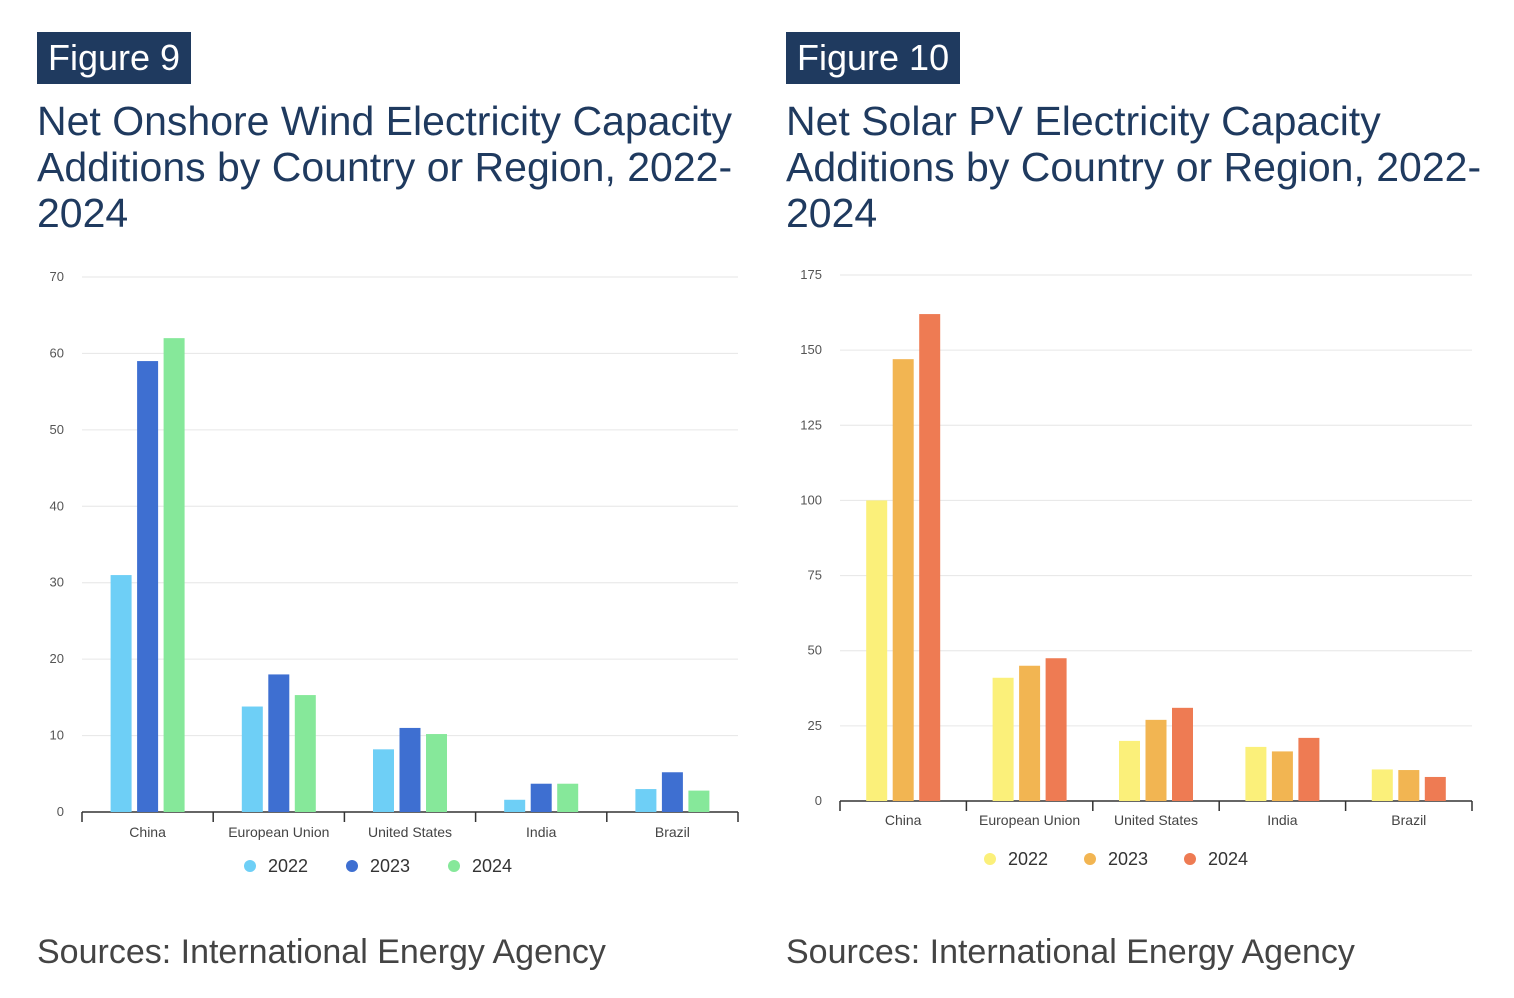 This screenshot has width=1514, height=998. What do you see at coordinates (873, 58) in the screenshot?
I see `figure-label: Figure 10` at bounding box center [873, 58].